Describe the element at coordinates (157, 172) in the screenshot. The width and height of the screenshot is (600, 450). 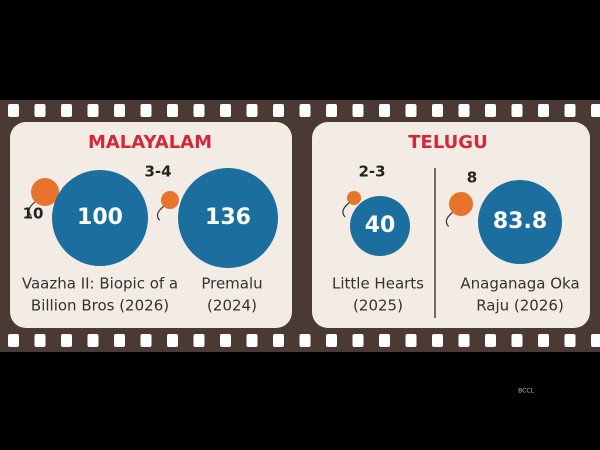
I see `small-value: 3-4` at that location.